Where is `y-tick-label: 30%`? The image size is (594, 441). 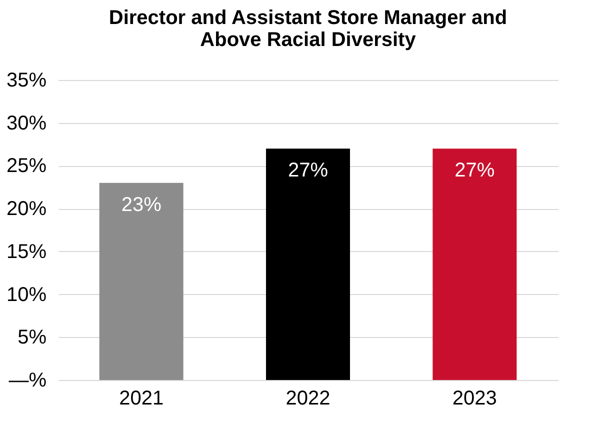 y-tick-label: 30% is located at coordinates (26, 123).